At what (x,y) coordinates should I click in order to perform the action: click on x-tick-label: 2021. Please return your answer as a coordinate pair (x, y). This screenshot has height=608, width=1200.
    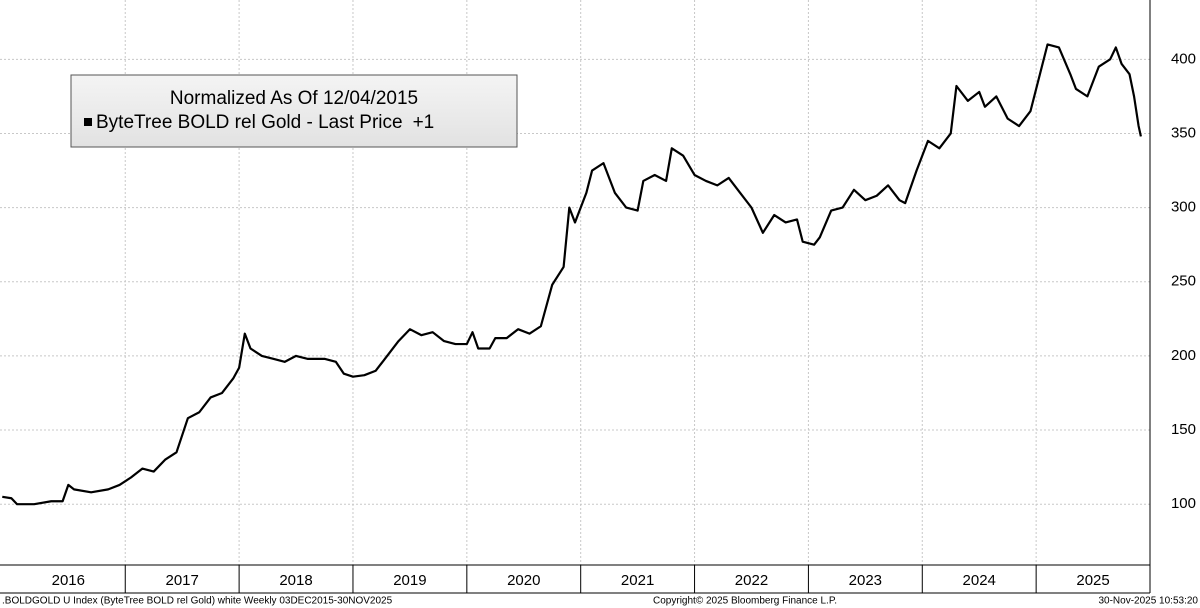
    Looking at the image, I should click on (637, 580).